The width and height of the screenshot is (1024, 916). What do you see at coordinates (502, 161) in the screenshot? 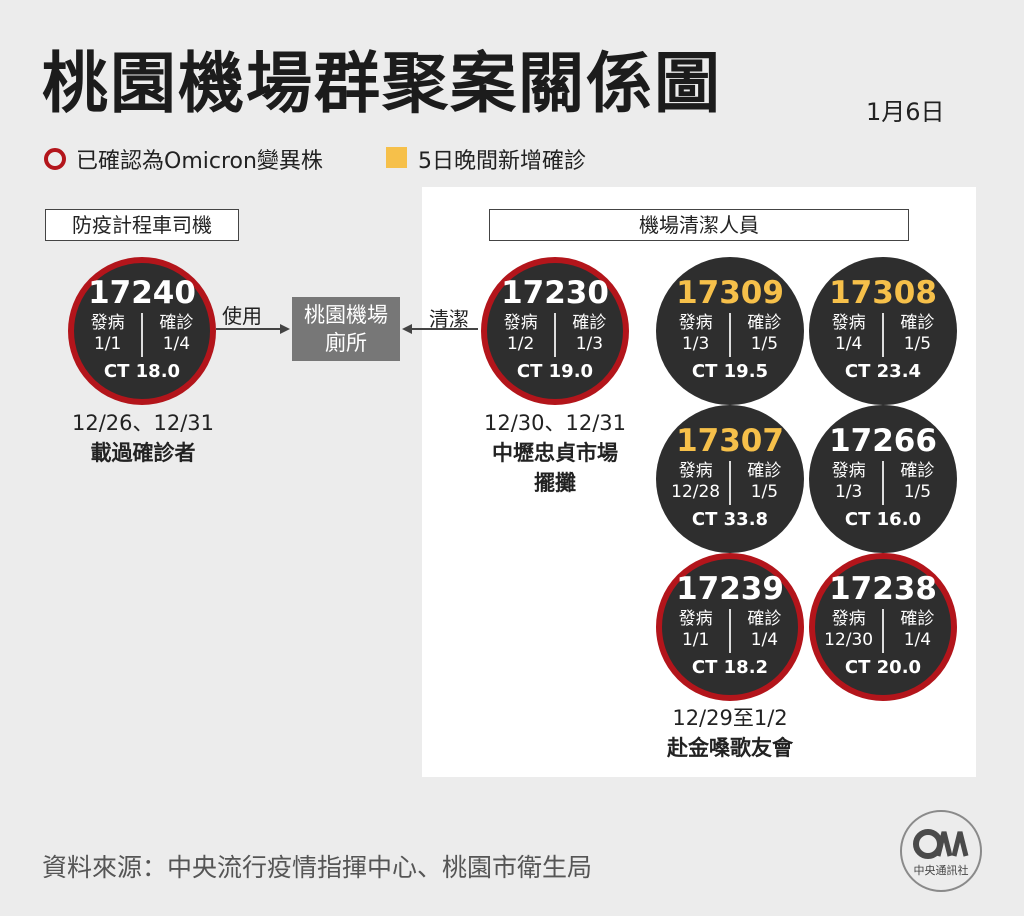
I see `new-case-legend-label: 5日晚間新增確診` at bounding box center [502, 161].